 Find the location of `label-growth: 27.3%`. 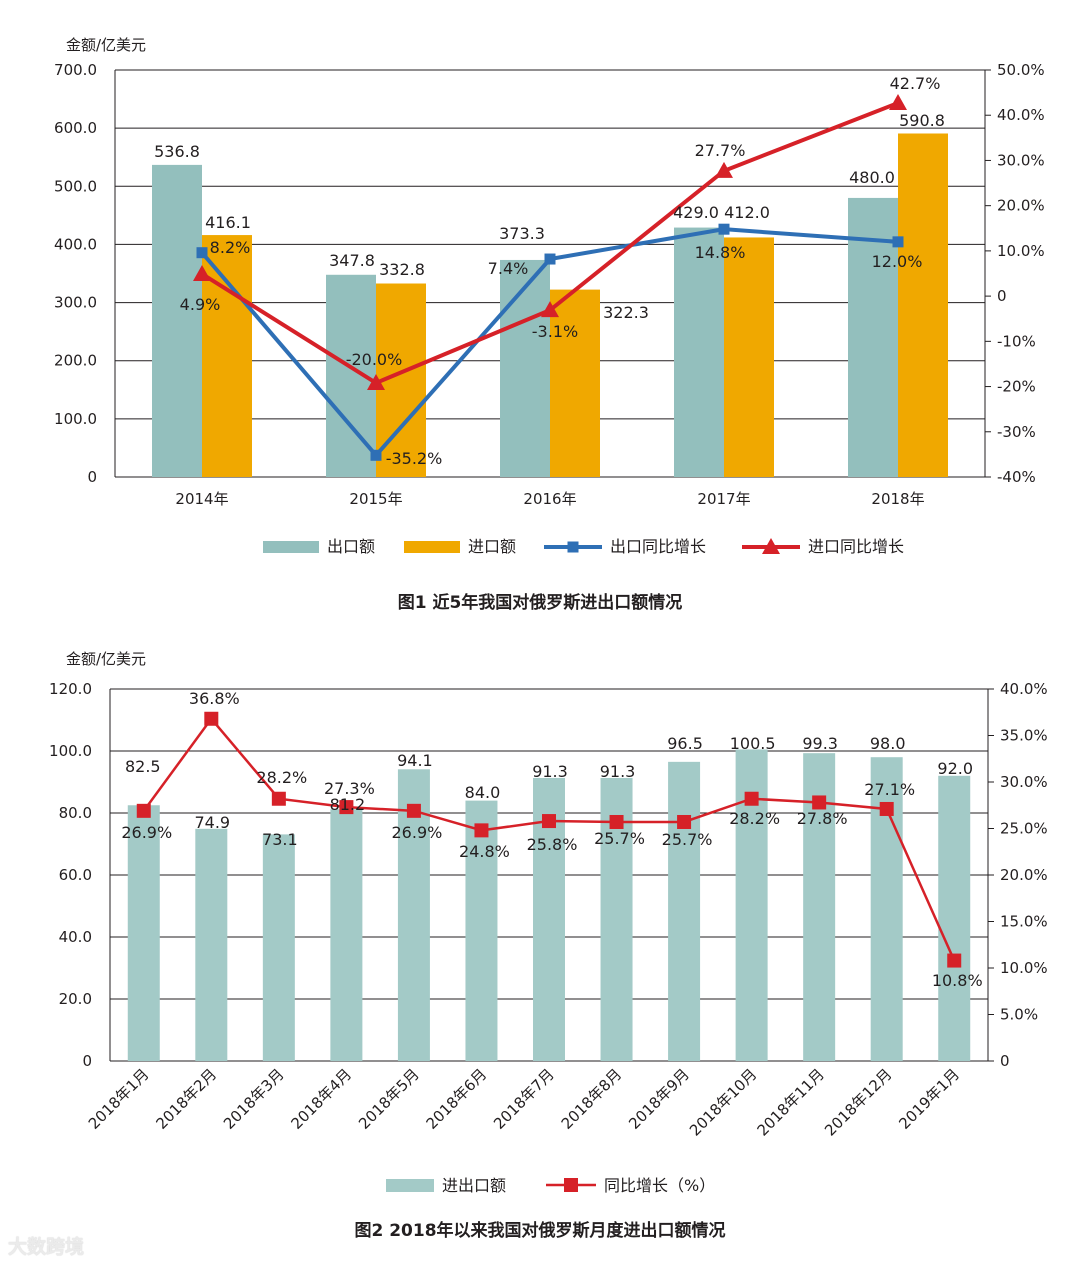

label-growth: 27.3% is located at coordinates (349, 788).